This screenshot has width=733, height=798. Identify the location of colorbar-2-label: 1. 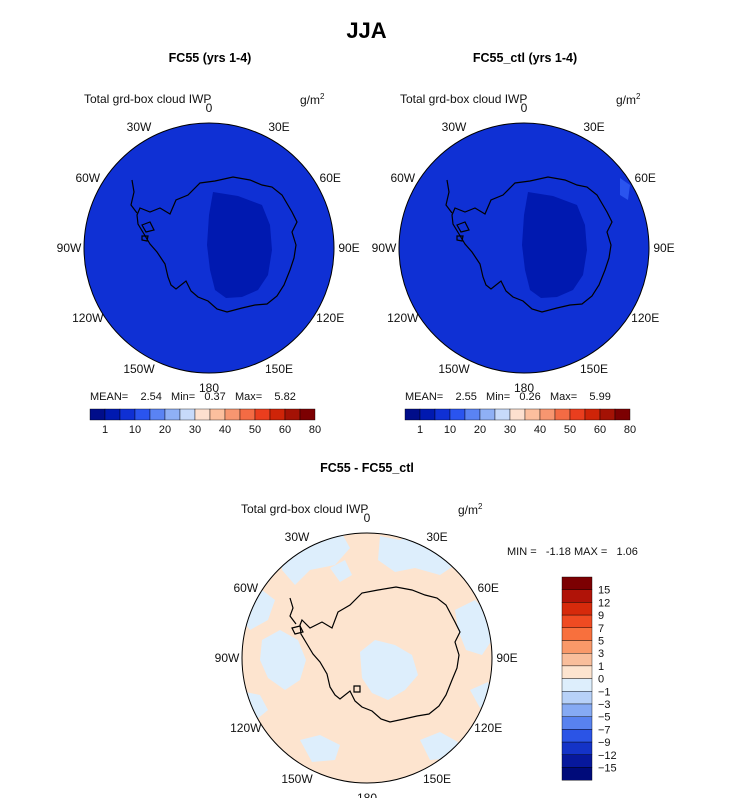
(420, 430).